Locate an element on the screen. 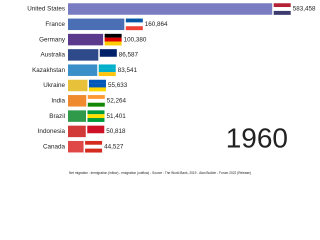 This screenshot has width=320, height=240. value-label: 100,380 is located at coordinates (135, 39).